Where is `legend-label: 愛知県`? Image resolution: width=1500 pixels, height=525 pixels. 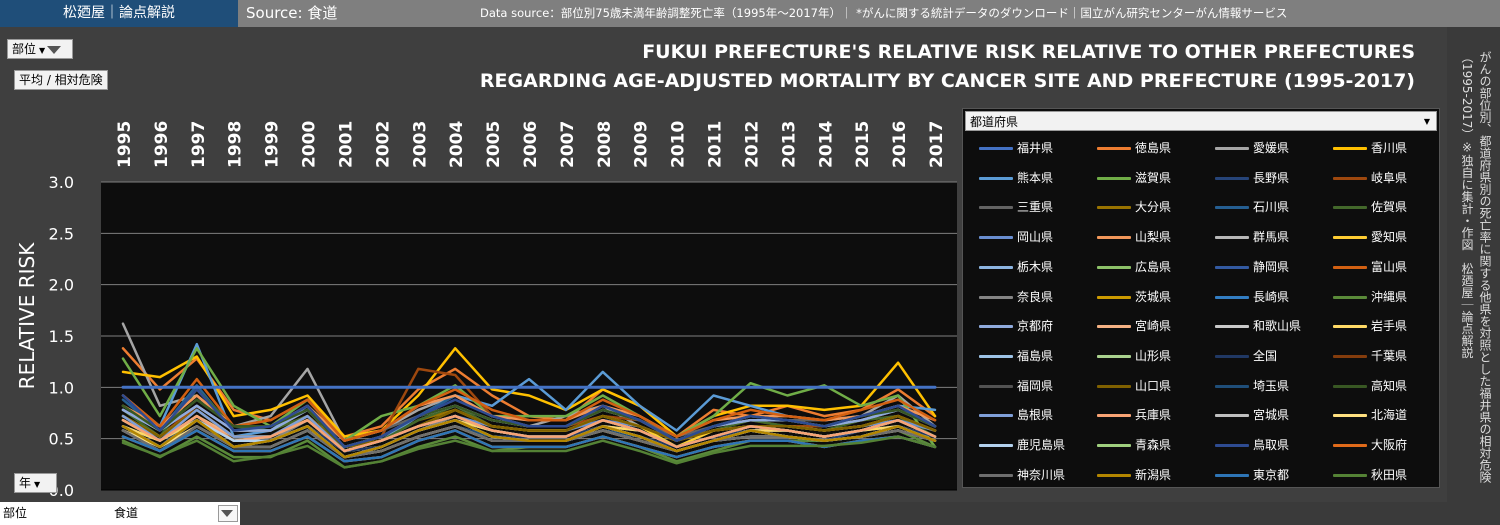
legend-label: 愛知県 is located at coordinates (1389, 237).